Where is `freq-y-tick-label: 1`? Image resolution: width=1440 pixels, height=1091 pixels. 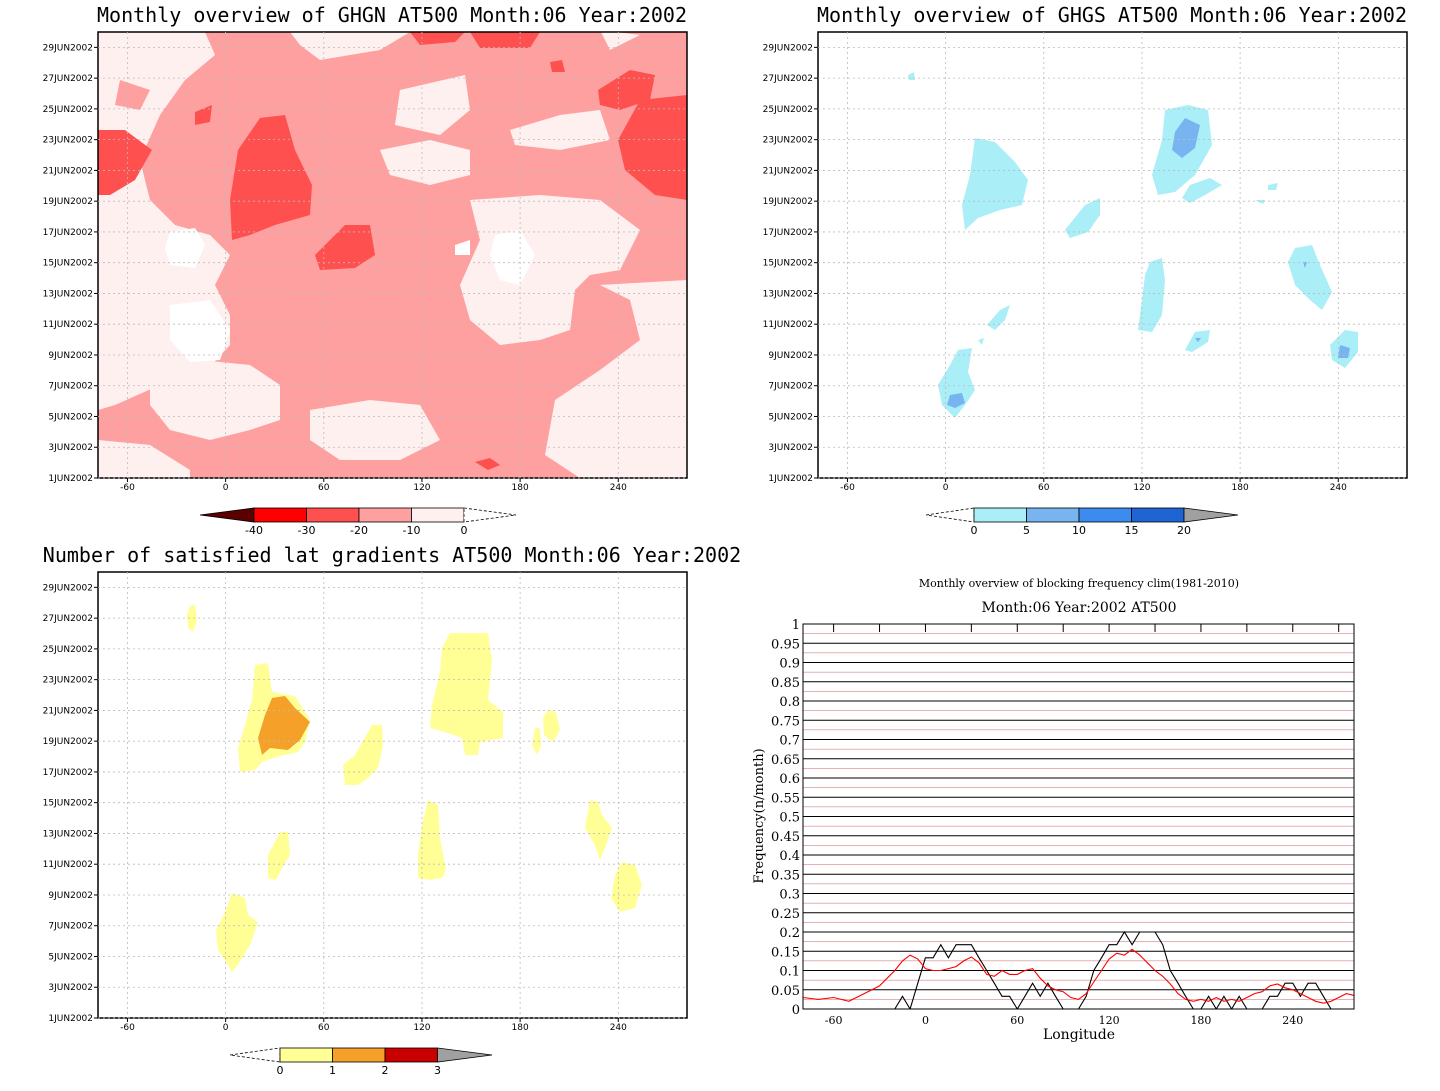 freq-y-tick-label: 1 is located at coordinates (796, 625).